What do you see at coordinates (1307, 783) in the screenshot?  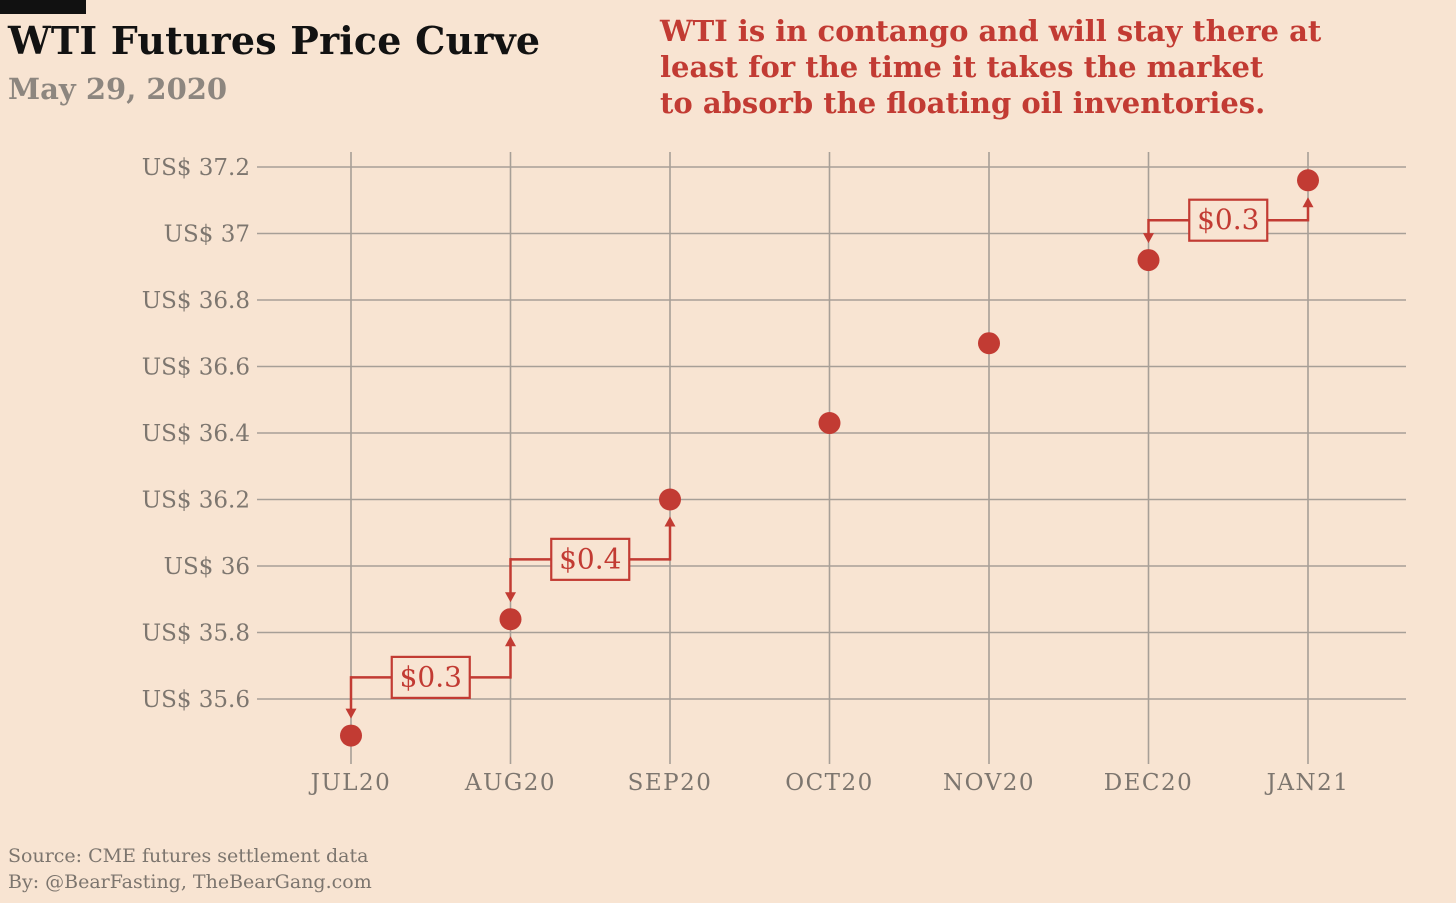 I see `x-tick-label: JAN21` at bounding box center [1307, 783].